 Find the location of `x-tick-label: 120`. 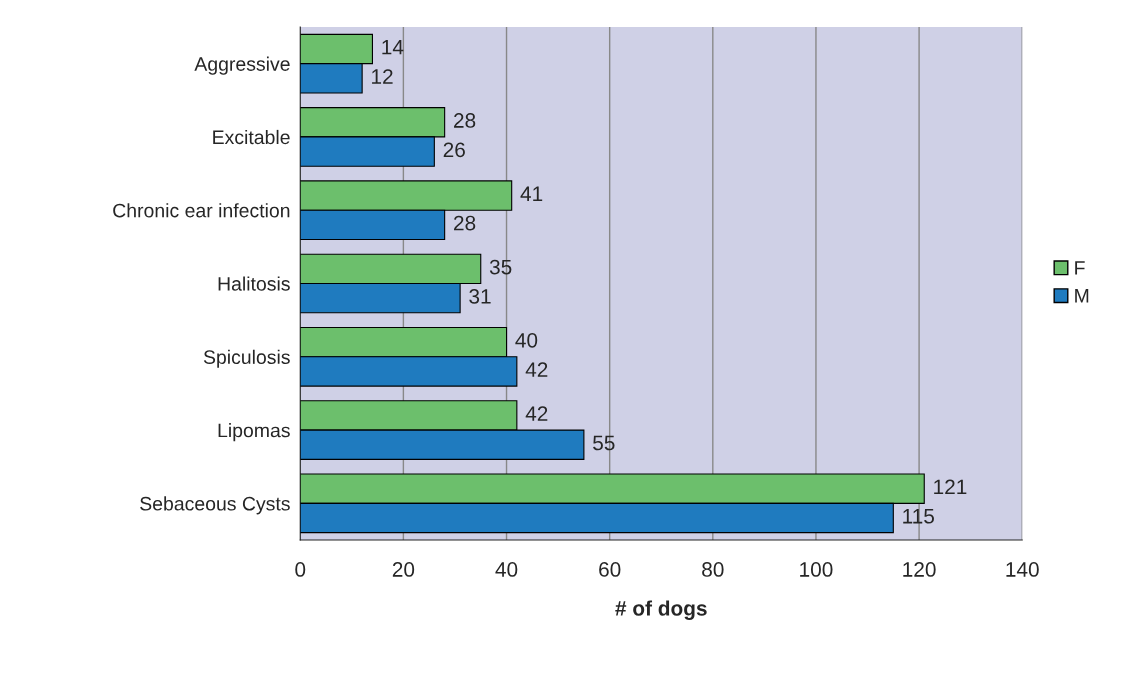

x-tick-label: 120 is located at coordinates (919, 569).